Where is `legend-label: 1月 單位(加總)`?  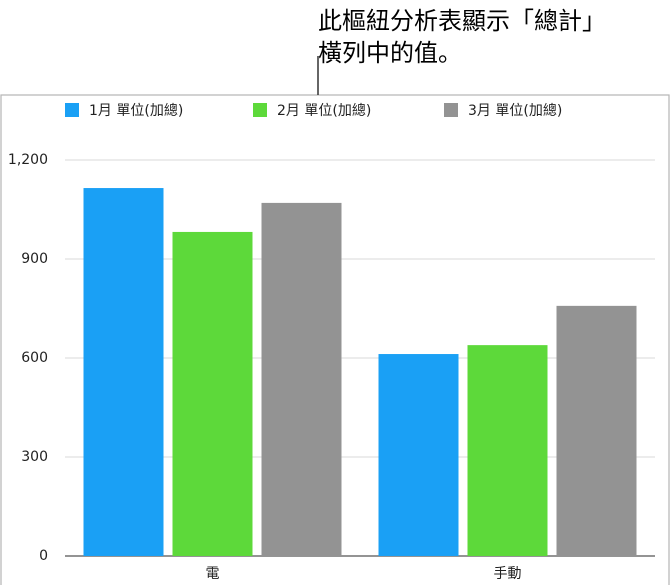
legend-label: 1月 單位(加總) is located at coordinates (136, 110).